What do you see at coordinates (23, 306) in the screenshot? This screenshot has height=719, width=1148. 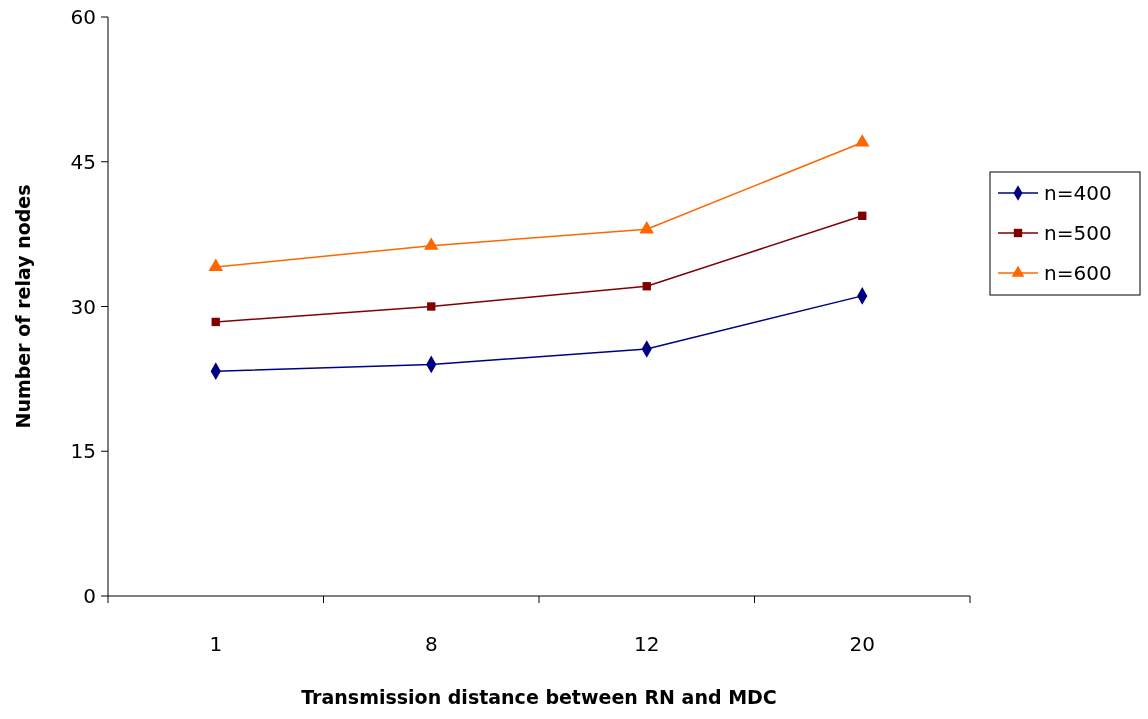 I see `y-axis-title: Number of relay nodes` at bounding box center [23, 306].